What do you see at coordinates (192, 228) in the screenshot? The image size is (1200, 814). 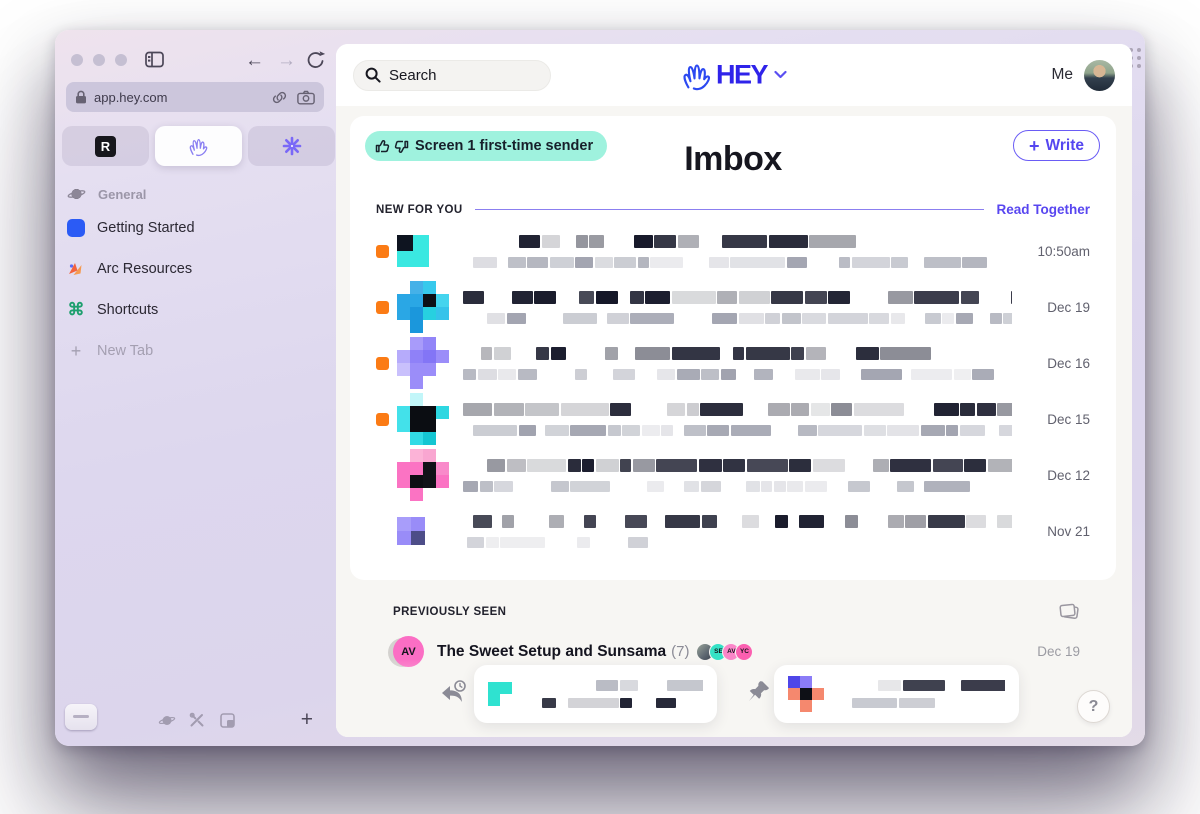 I see `sidebar-item-getting-started: Getting Started` at bounding box center [192, 228].